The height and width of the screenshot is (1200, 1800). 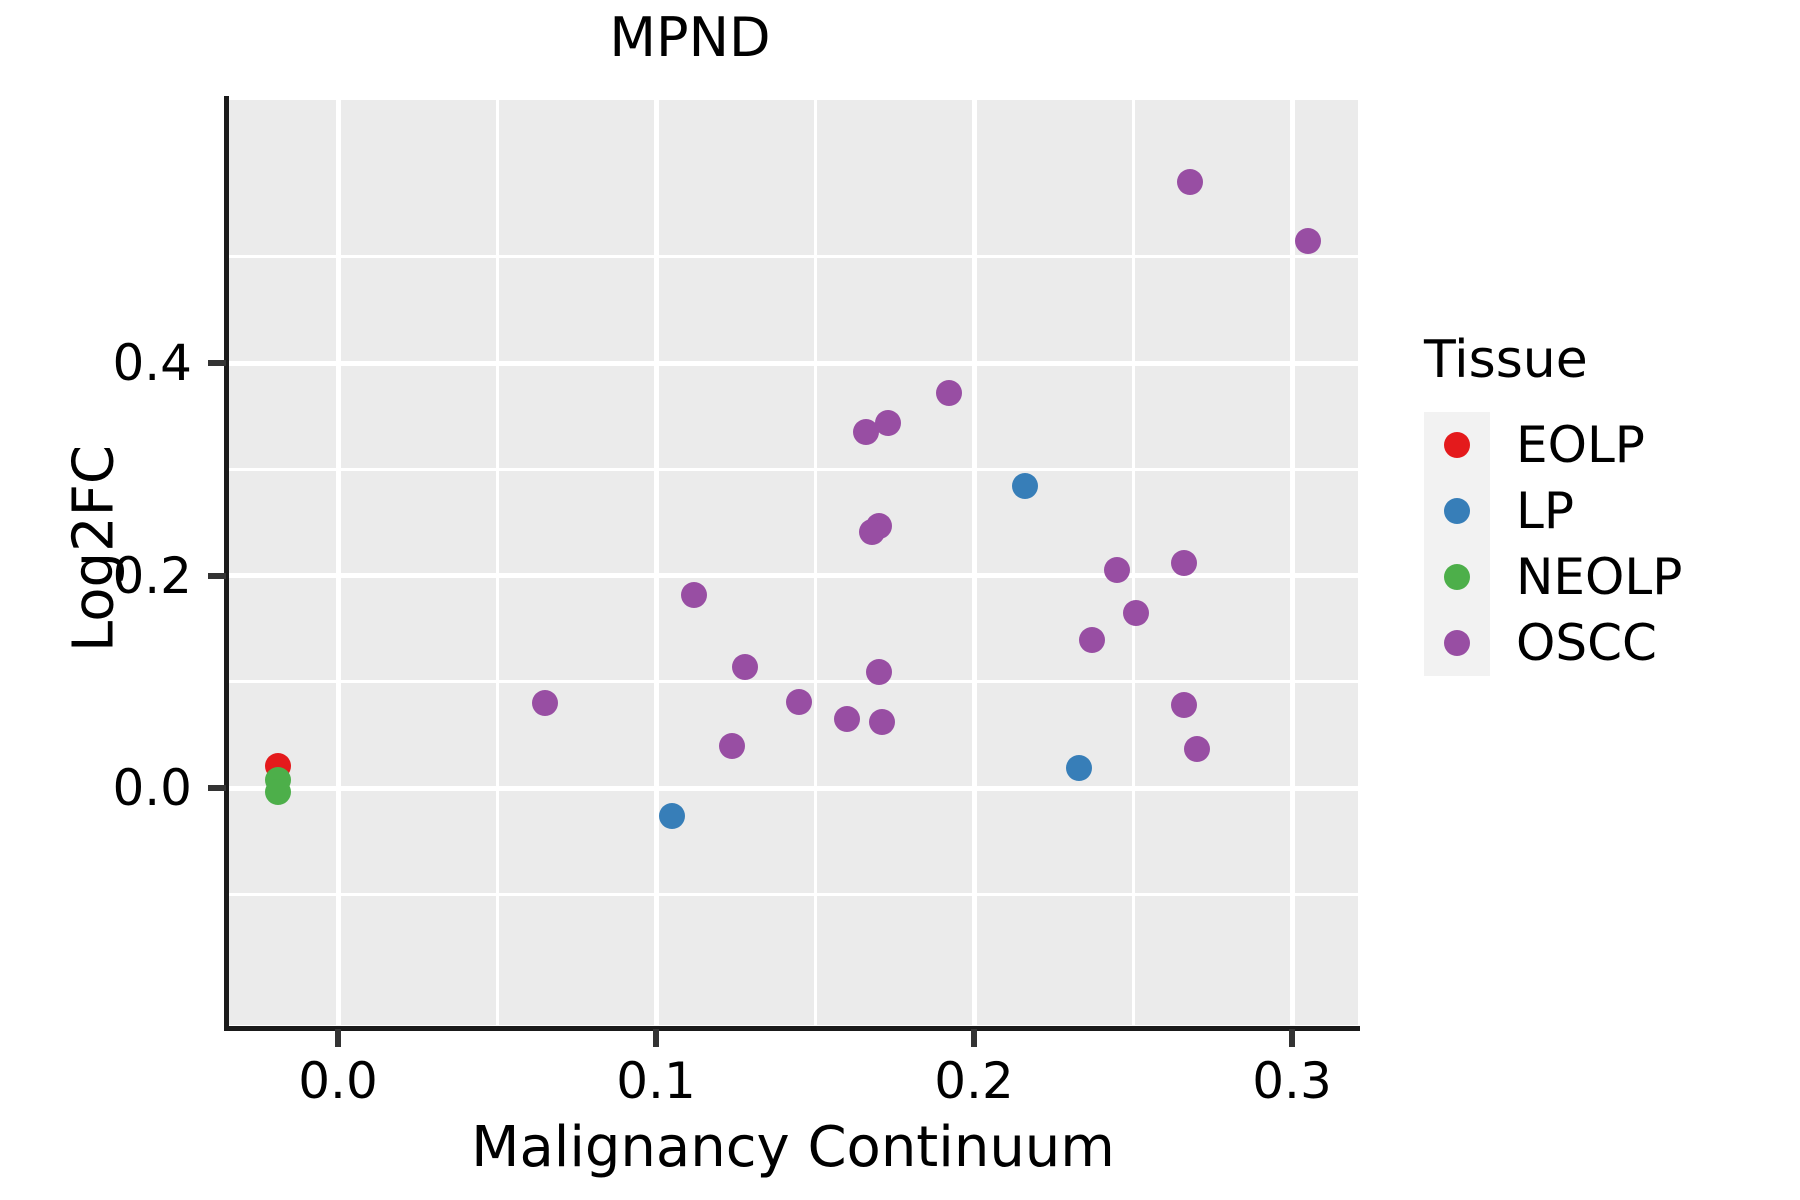 I want to click on legend-item-label: NEOLP, so click(x=1599, y=577).